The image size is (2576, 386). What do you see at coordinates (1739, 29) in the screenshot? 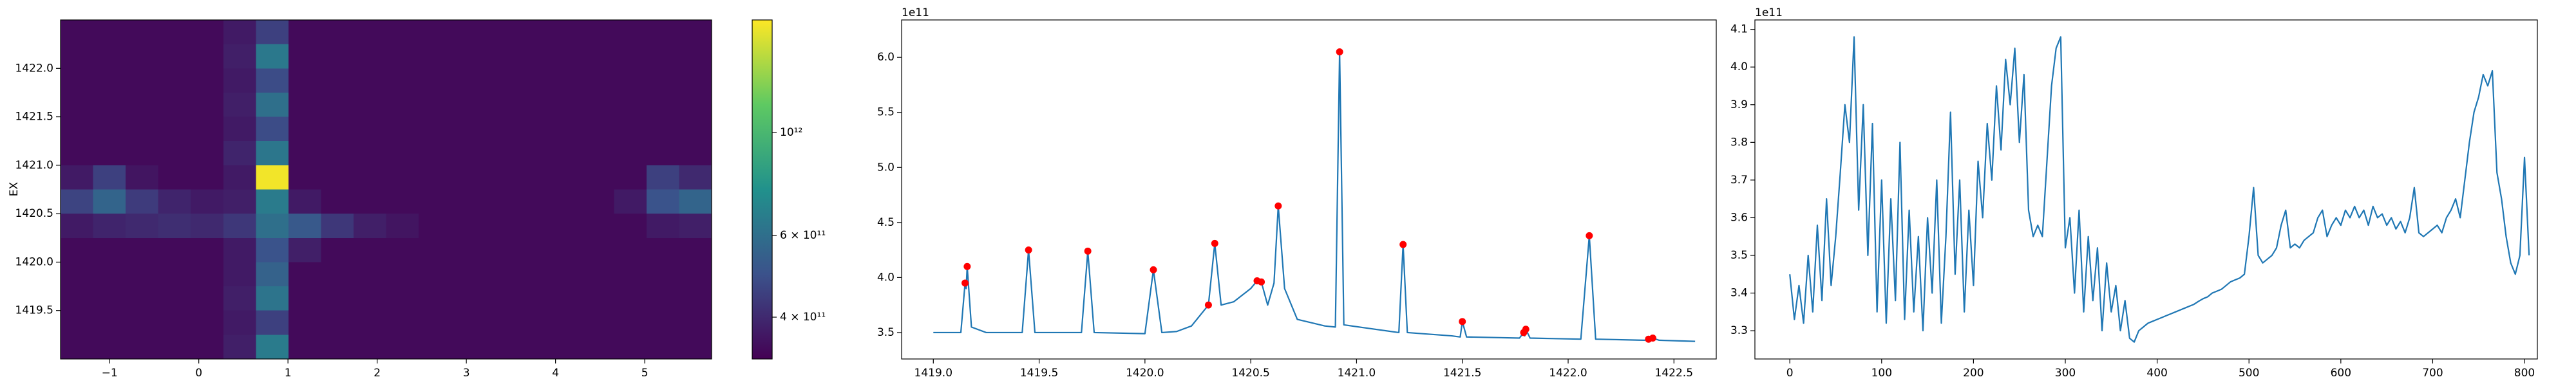
I see `y-tick-label: 4.1` at bounding box center [1739, 29].